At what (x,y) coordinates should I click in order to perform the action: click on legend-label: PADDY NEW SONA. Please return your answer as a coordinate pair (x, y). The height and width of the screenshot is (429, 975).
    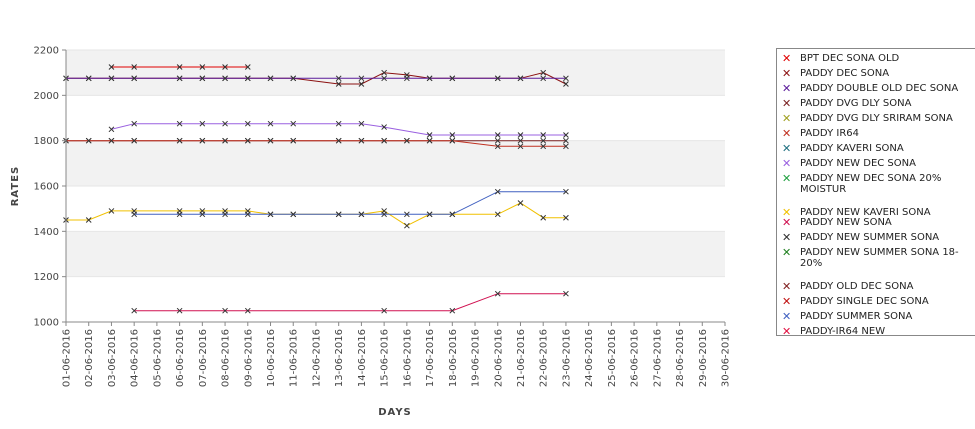
    Looking at the image, I should click on (846, 222).